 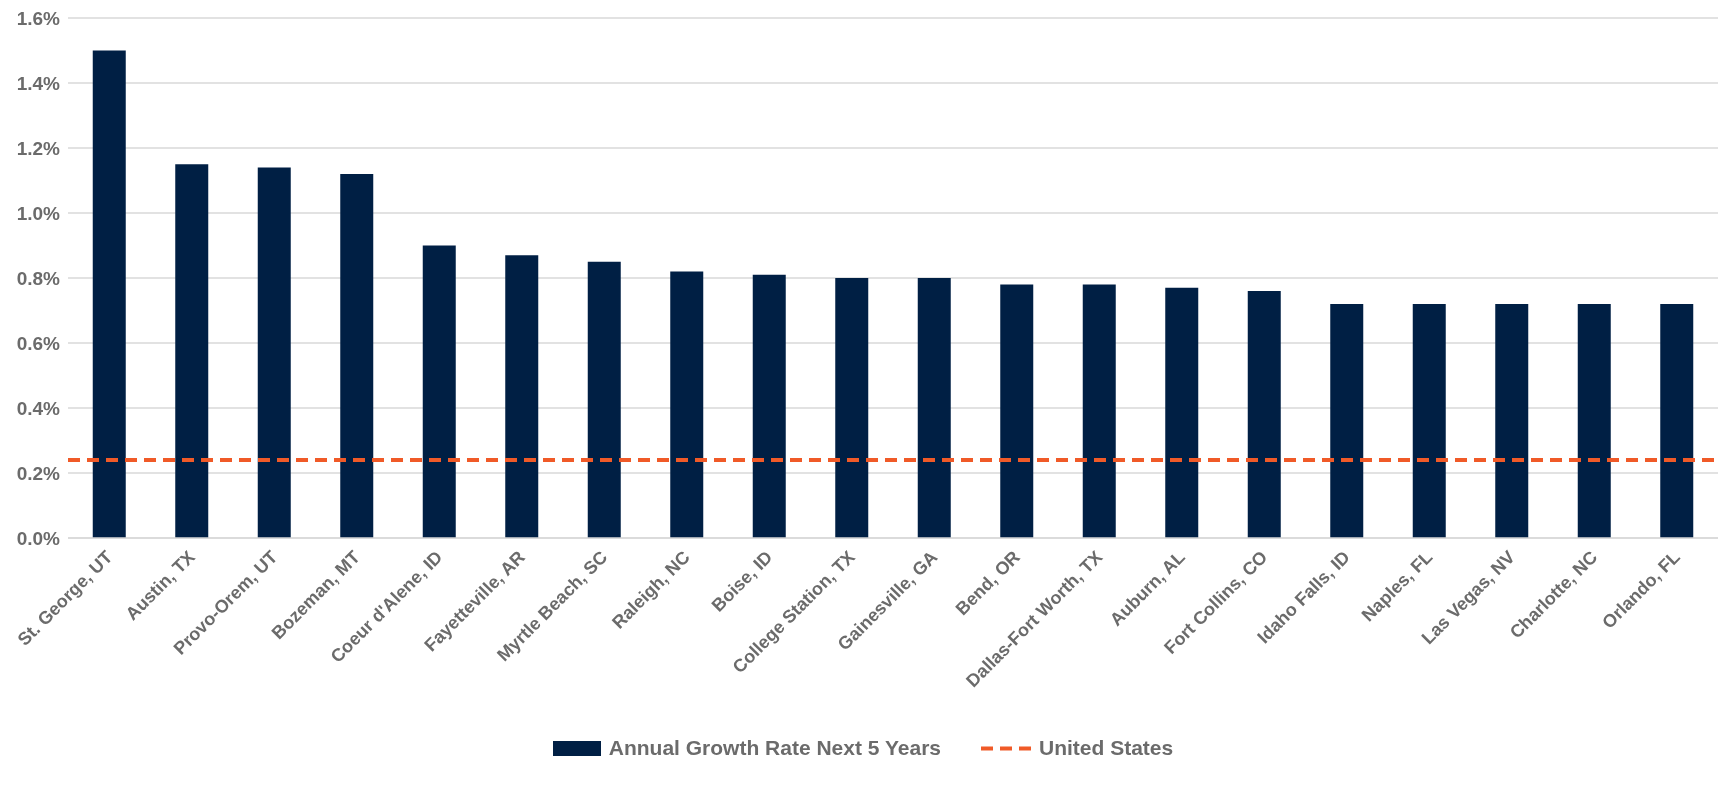 What do you see at coordinates (38, 538) in the screenshot?
I see `y-tick-label: 0.0%` at bounding box center [38, 538].